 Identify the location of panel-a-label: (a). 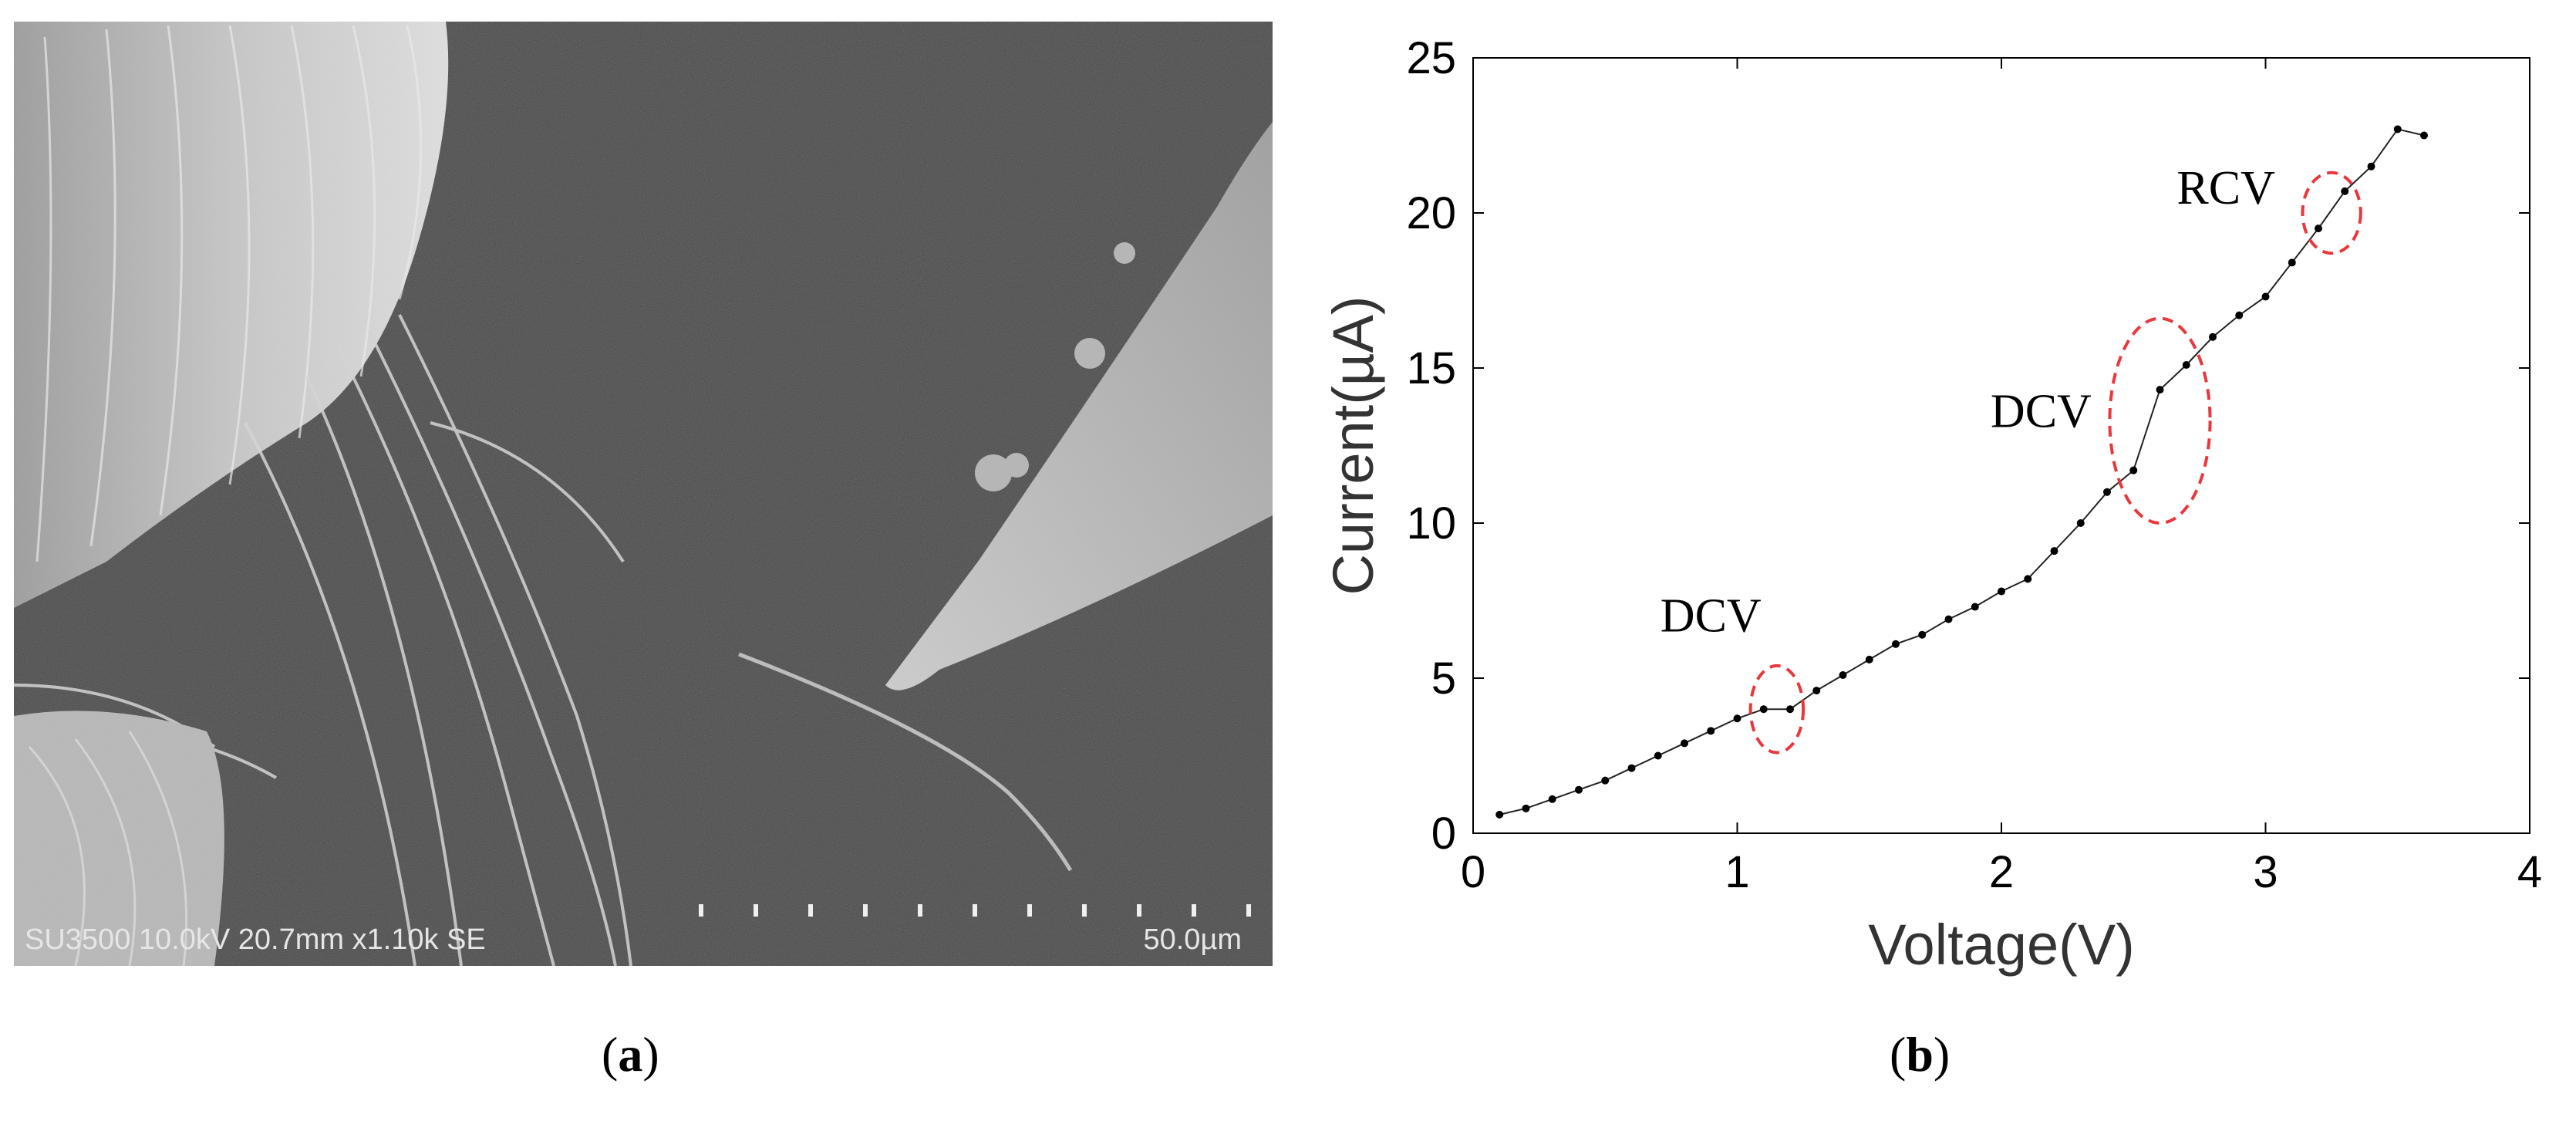
(630, 1054).